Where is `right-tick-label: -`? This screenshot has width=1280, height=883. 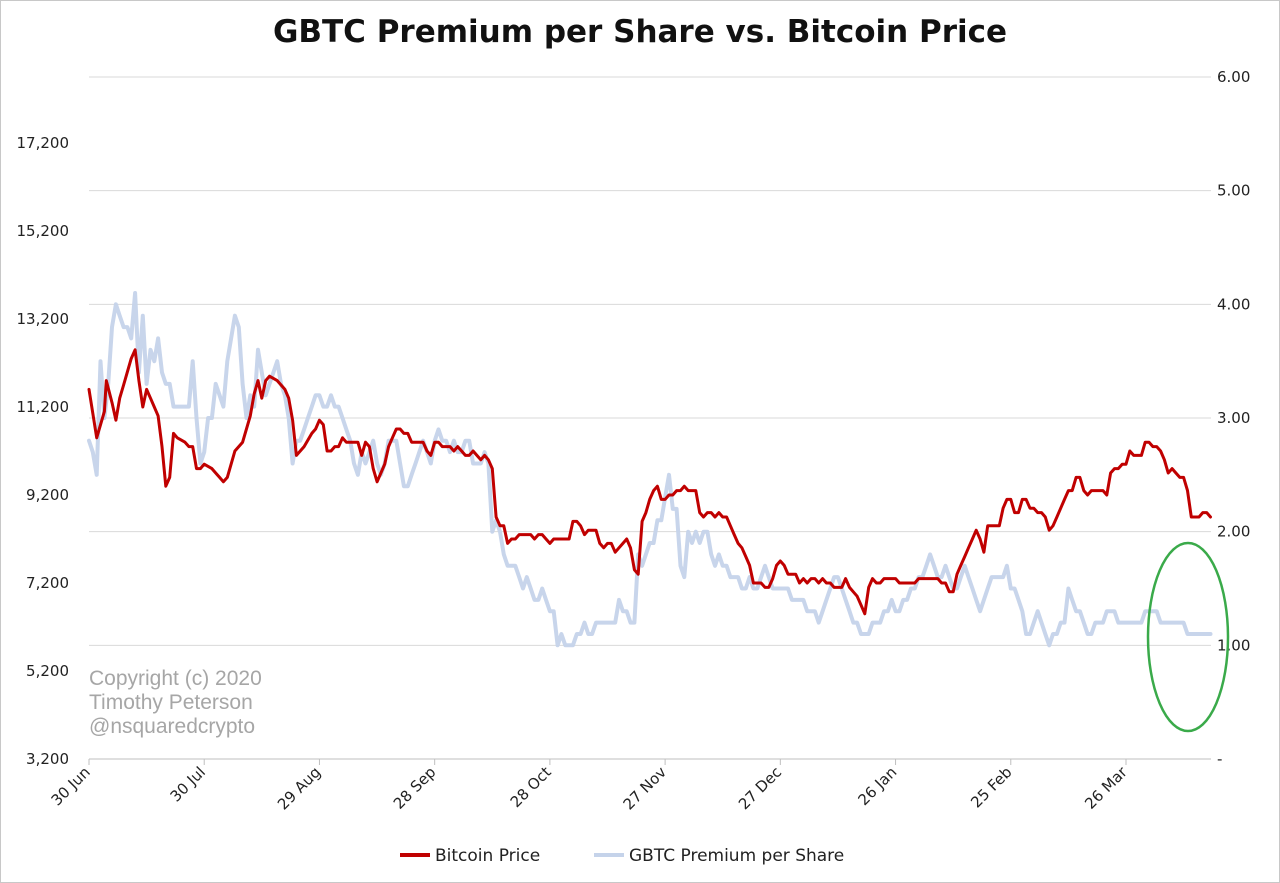
right-tick-label: - is located at coordinates (1219, 759).